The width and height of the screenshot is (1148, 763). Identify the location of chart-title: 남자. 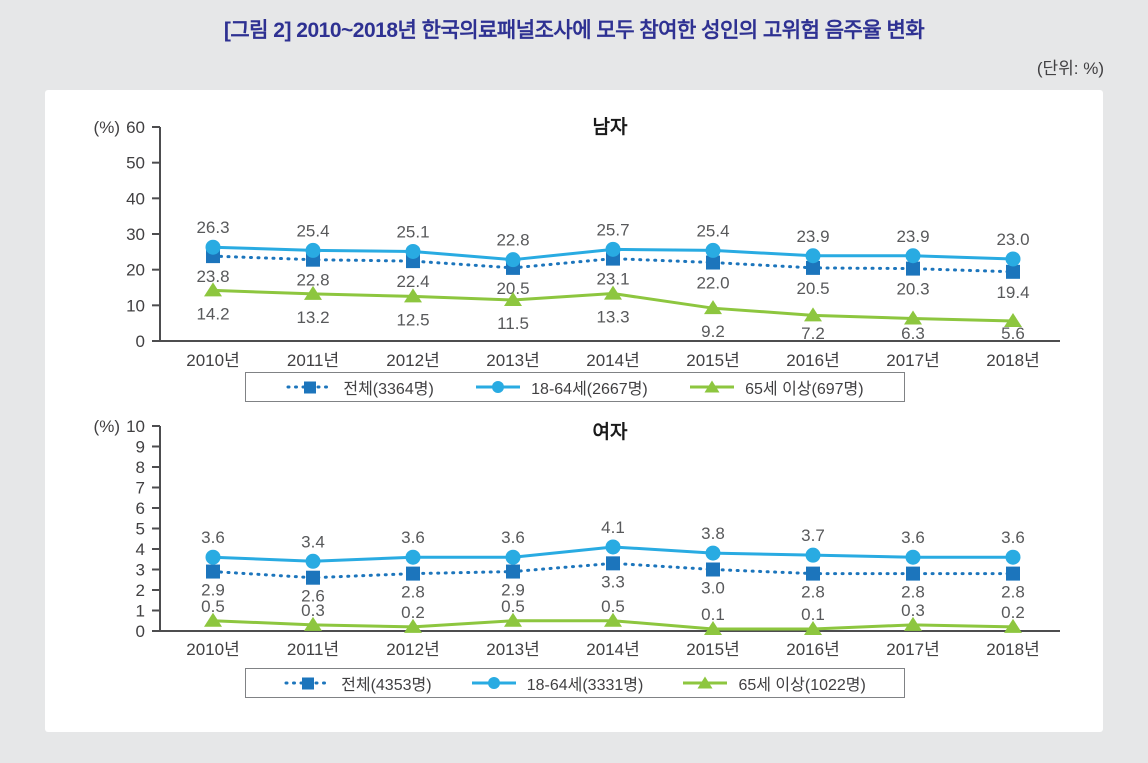
(610, 127).